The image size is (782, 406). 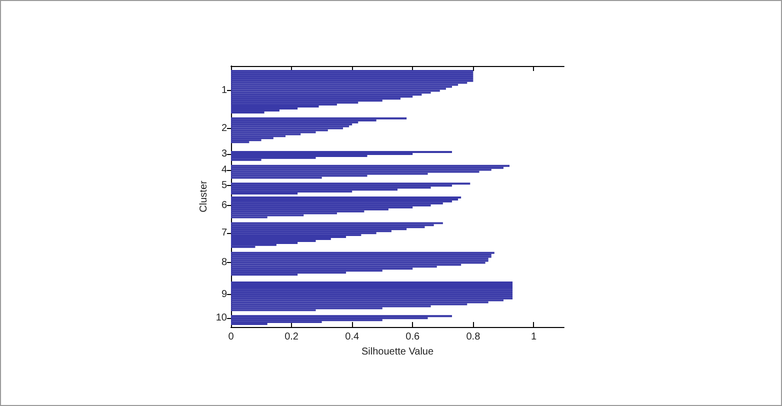 What do you see at coordinates (413, 337) in the screenshot?
I see `x-tick-label: 0.6` at bounding box center [413, 337].